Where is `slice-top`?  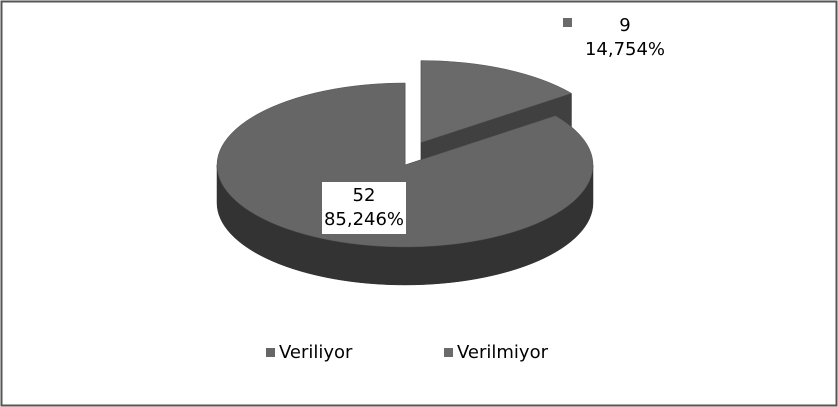
slice-top is located at coordinates (496, 101).